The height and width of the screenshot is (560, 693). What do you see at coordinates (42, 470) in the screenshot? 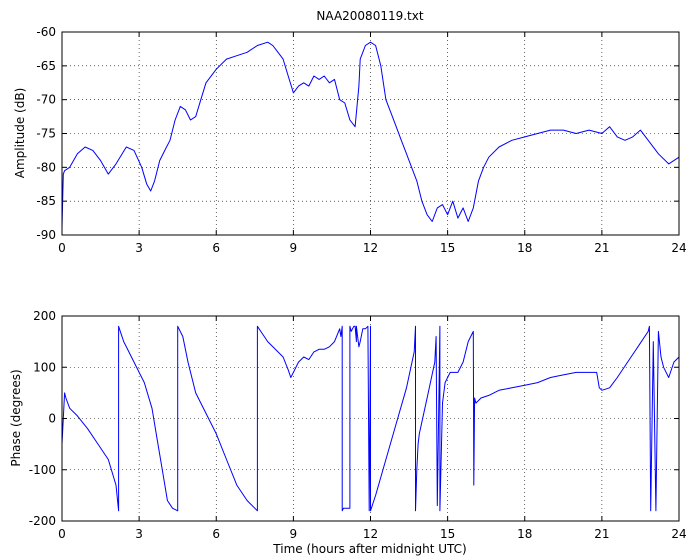
I see `phase-y-tick-label: -100` at bounding box center [42, 470].